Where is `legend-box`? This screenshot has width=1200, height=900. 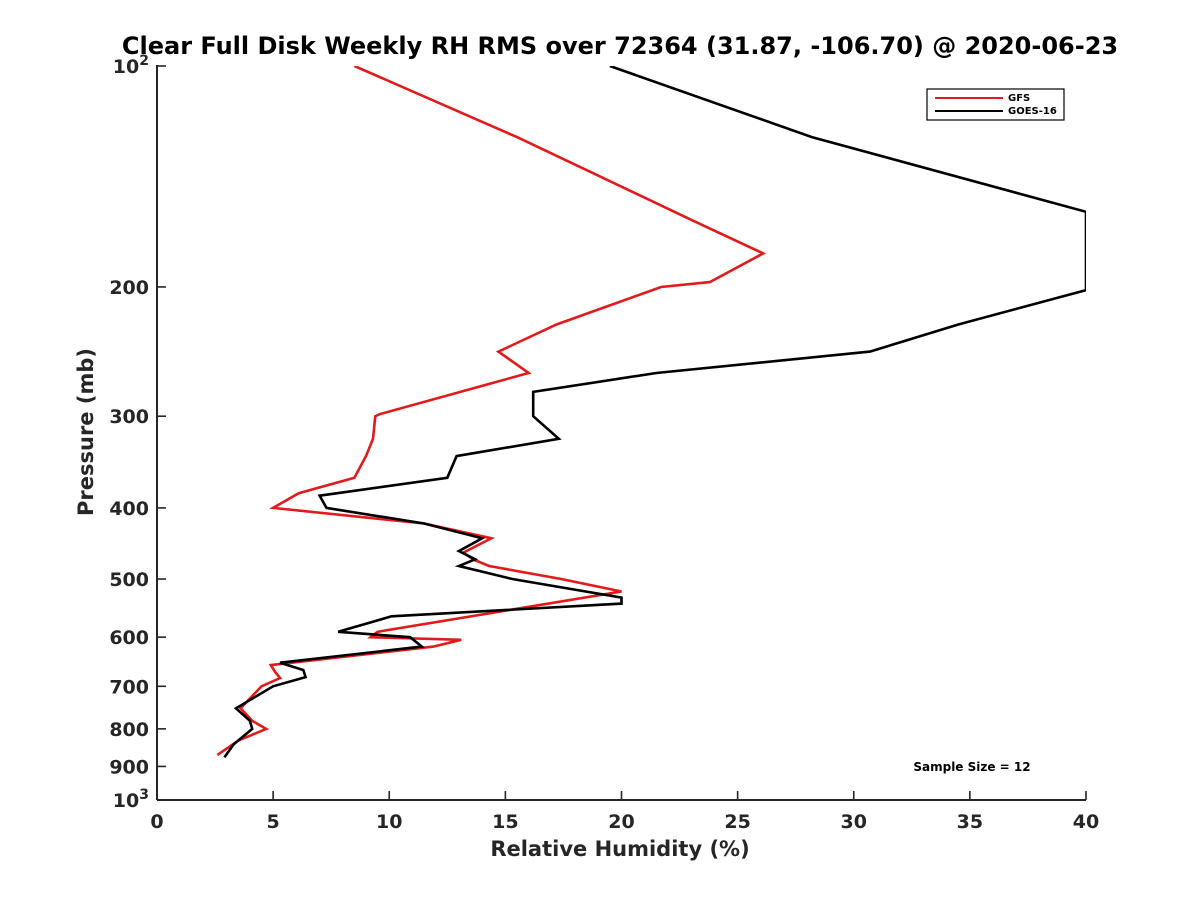 legend-box is located at coordinates (995, 104).